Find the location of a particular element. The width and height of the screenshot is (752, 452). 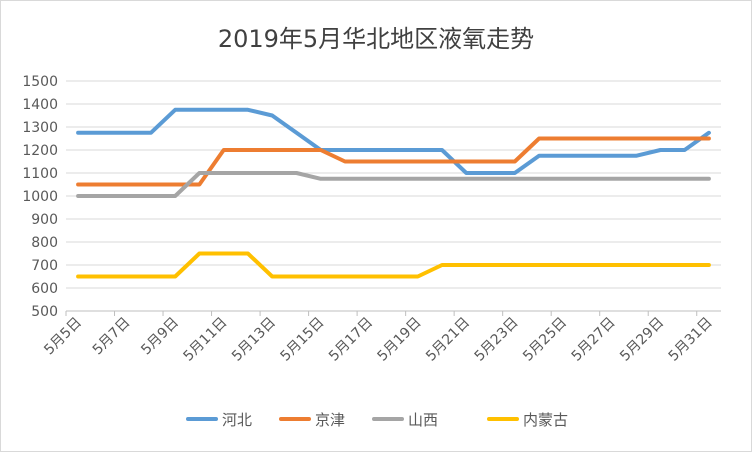

x-tick-label: 5月27日 is located at coordinates (594, 340).